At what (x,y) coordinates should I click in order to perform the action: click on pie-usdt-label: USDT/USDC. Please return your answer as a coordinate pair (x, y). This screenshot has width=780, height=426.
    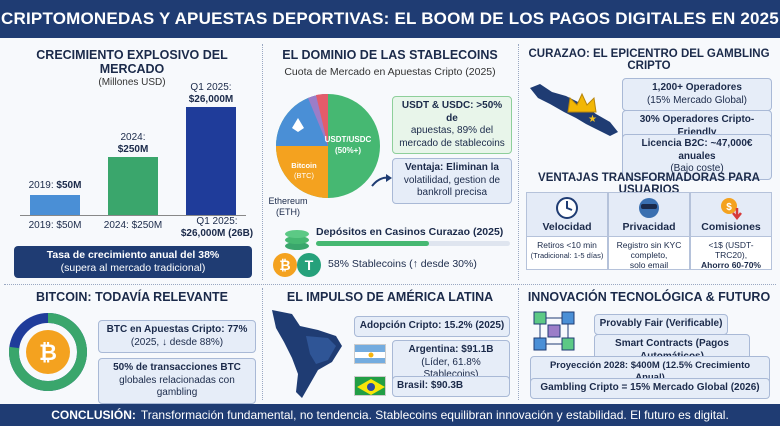
    Looking at the image, I should click on (348, 139).